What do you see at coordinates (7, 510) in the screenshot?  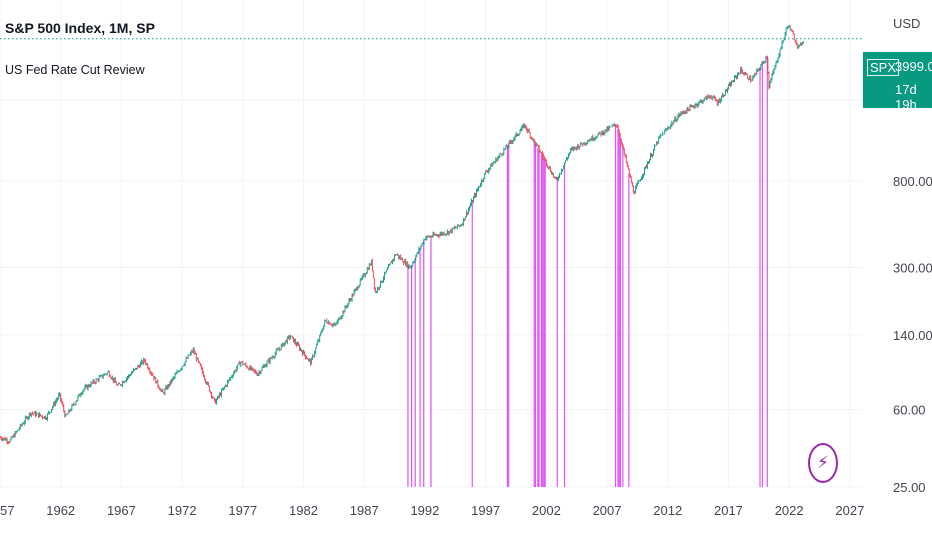 I see `x-tick-label: 1957` at bounding box center [7, 510].